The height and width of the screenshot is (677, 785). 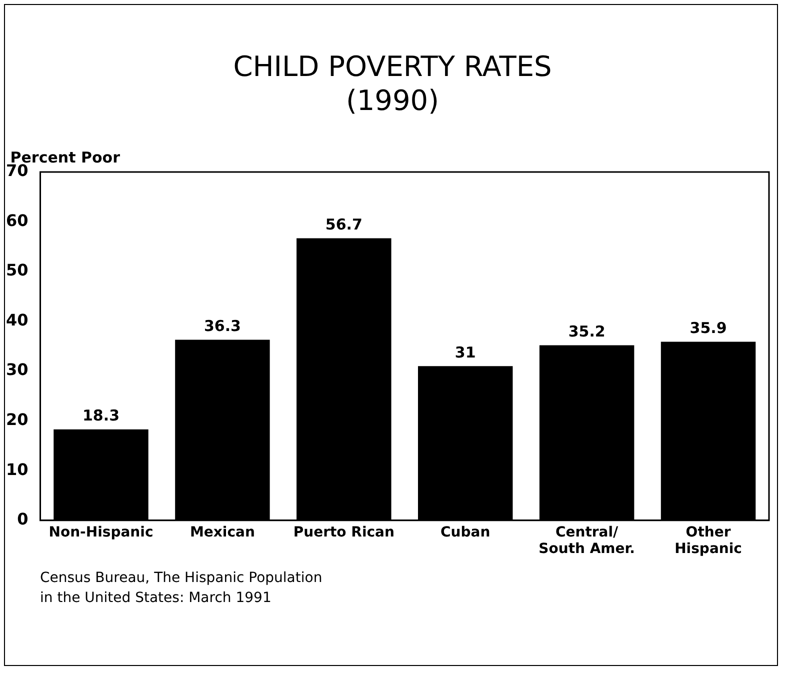 I want to click on data-label: 35.9, so click(x=708, y=328).